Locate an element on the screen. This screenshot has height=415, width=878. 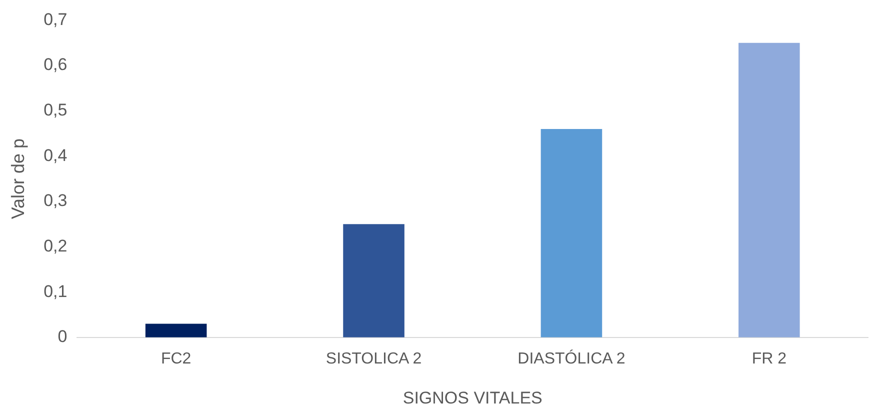
y-tick-label: 0,6 is located at coordinates (56, 64).